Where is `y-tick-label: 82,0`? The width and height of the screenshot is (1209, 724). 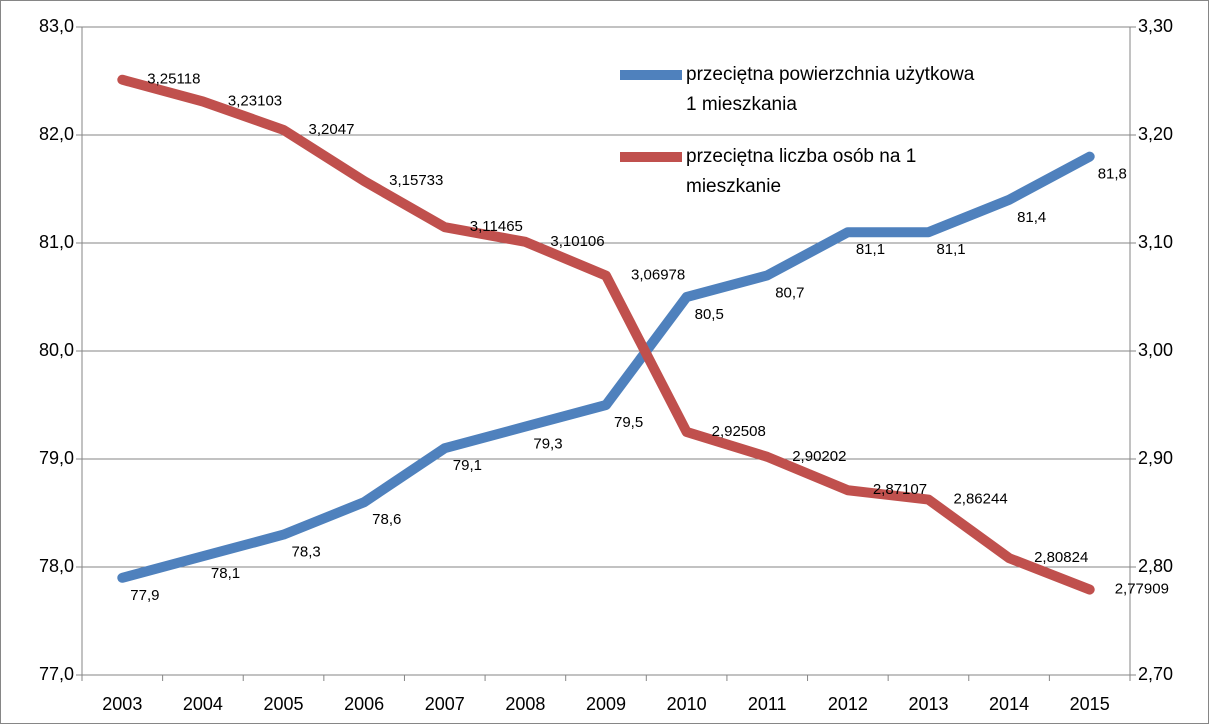 y-tick-label: 82,0 is located at coordinates (56, 134).